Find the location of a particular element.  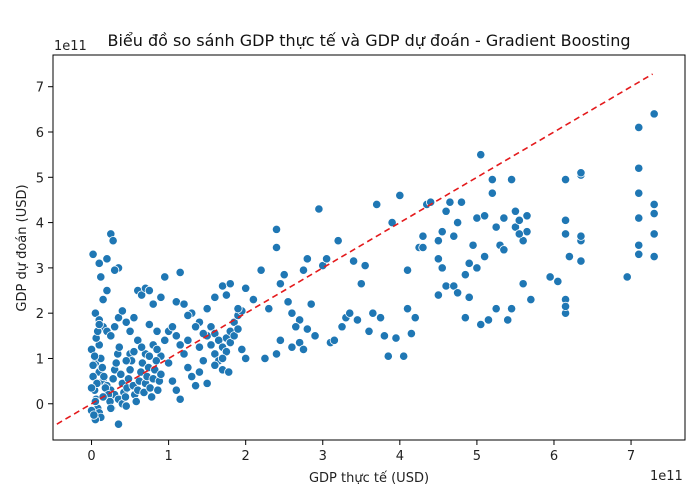

x-tick-label: 7 is located at coordinates (631, 456).